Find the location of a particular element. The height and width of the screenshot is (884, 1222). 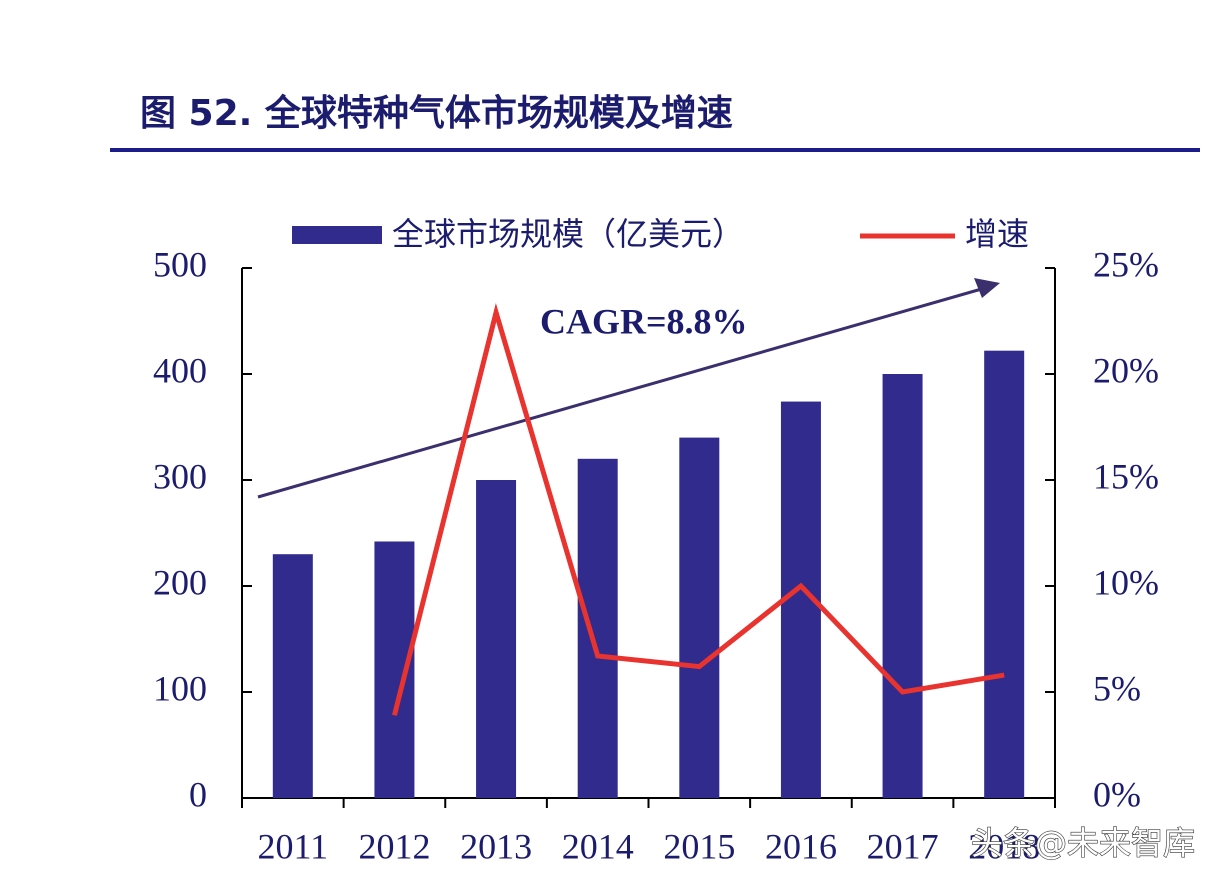

trend-arrow is located at coordinates (621, 392).